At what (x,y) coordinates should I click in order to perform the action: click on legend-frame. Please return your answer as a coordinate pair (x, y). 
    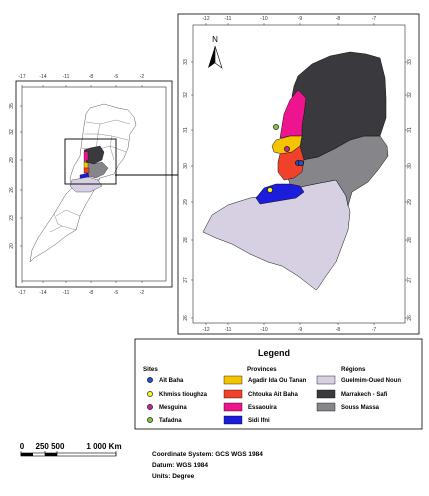
    Looking at the image, I should click on (278, 384).